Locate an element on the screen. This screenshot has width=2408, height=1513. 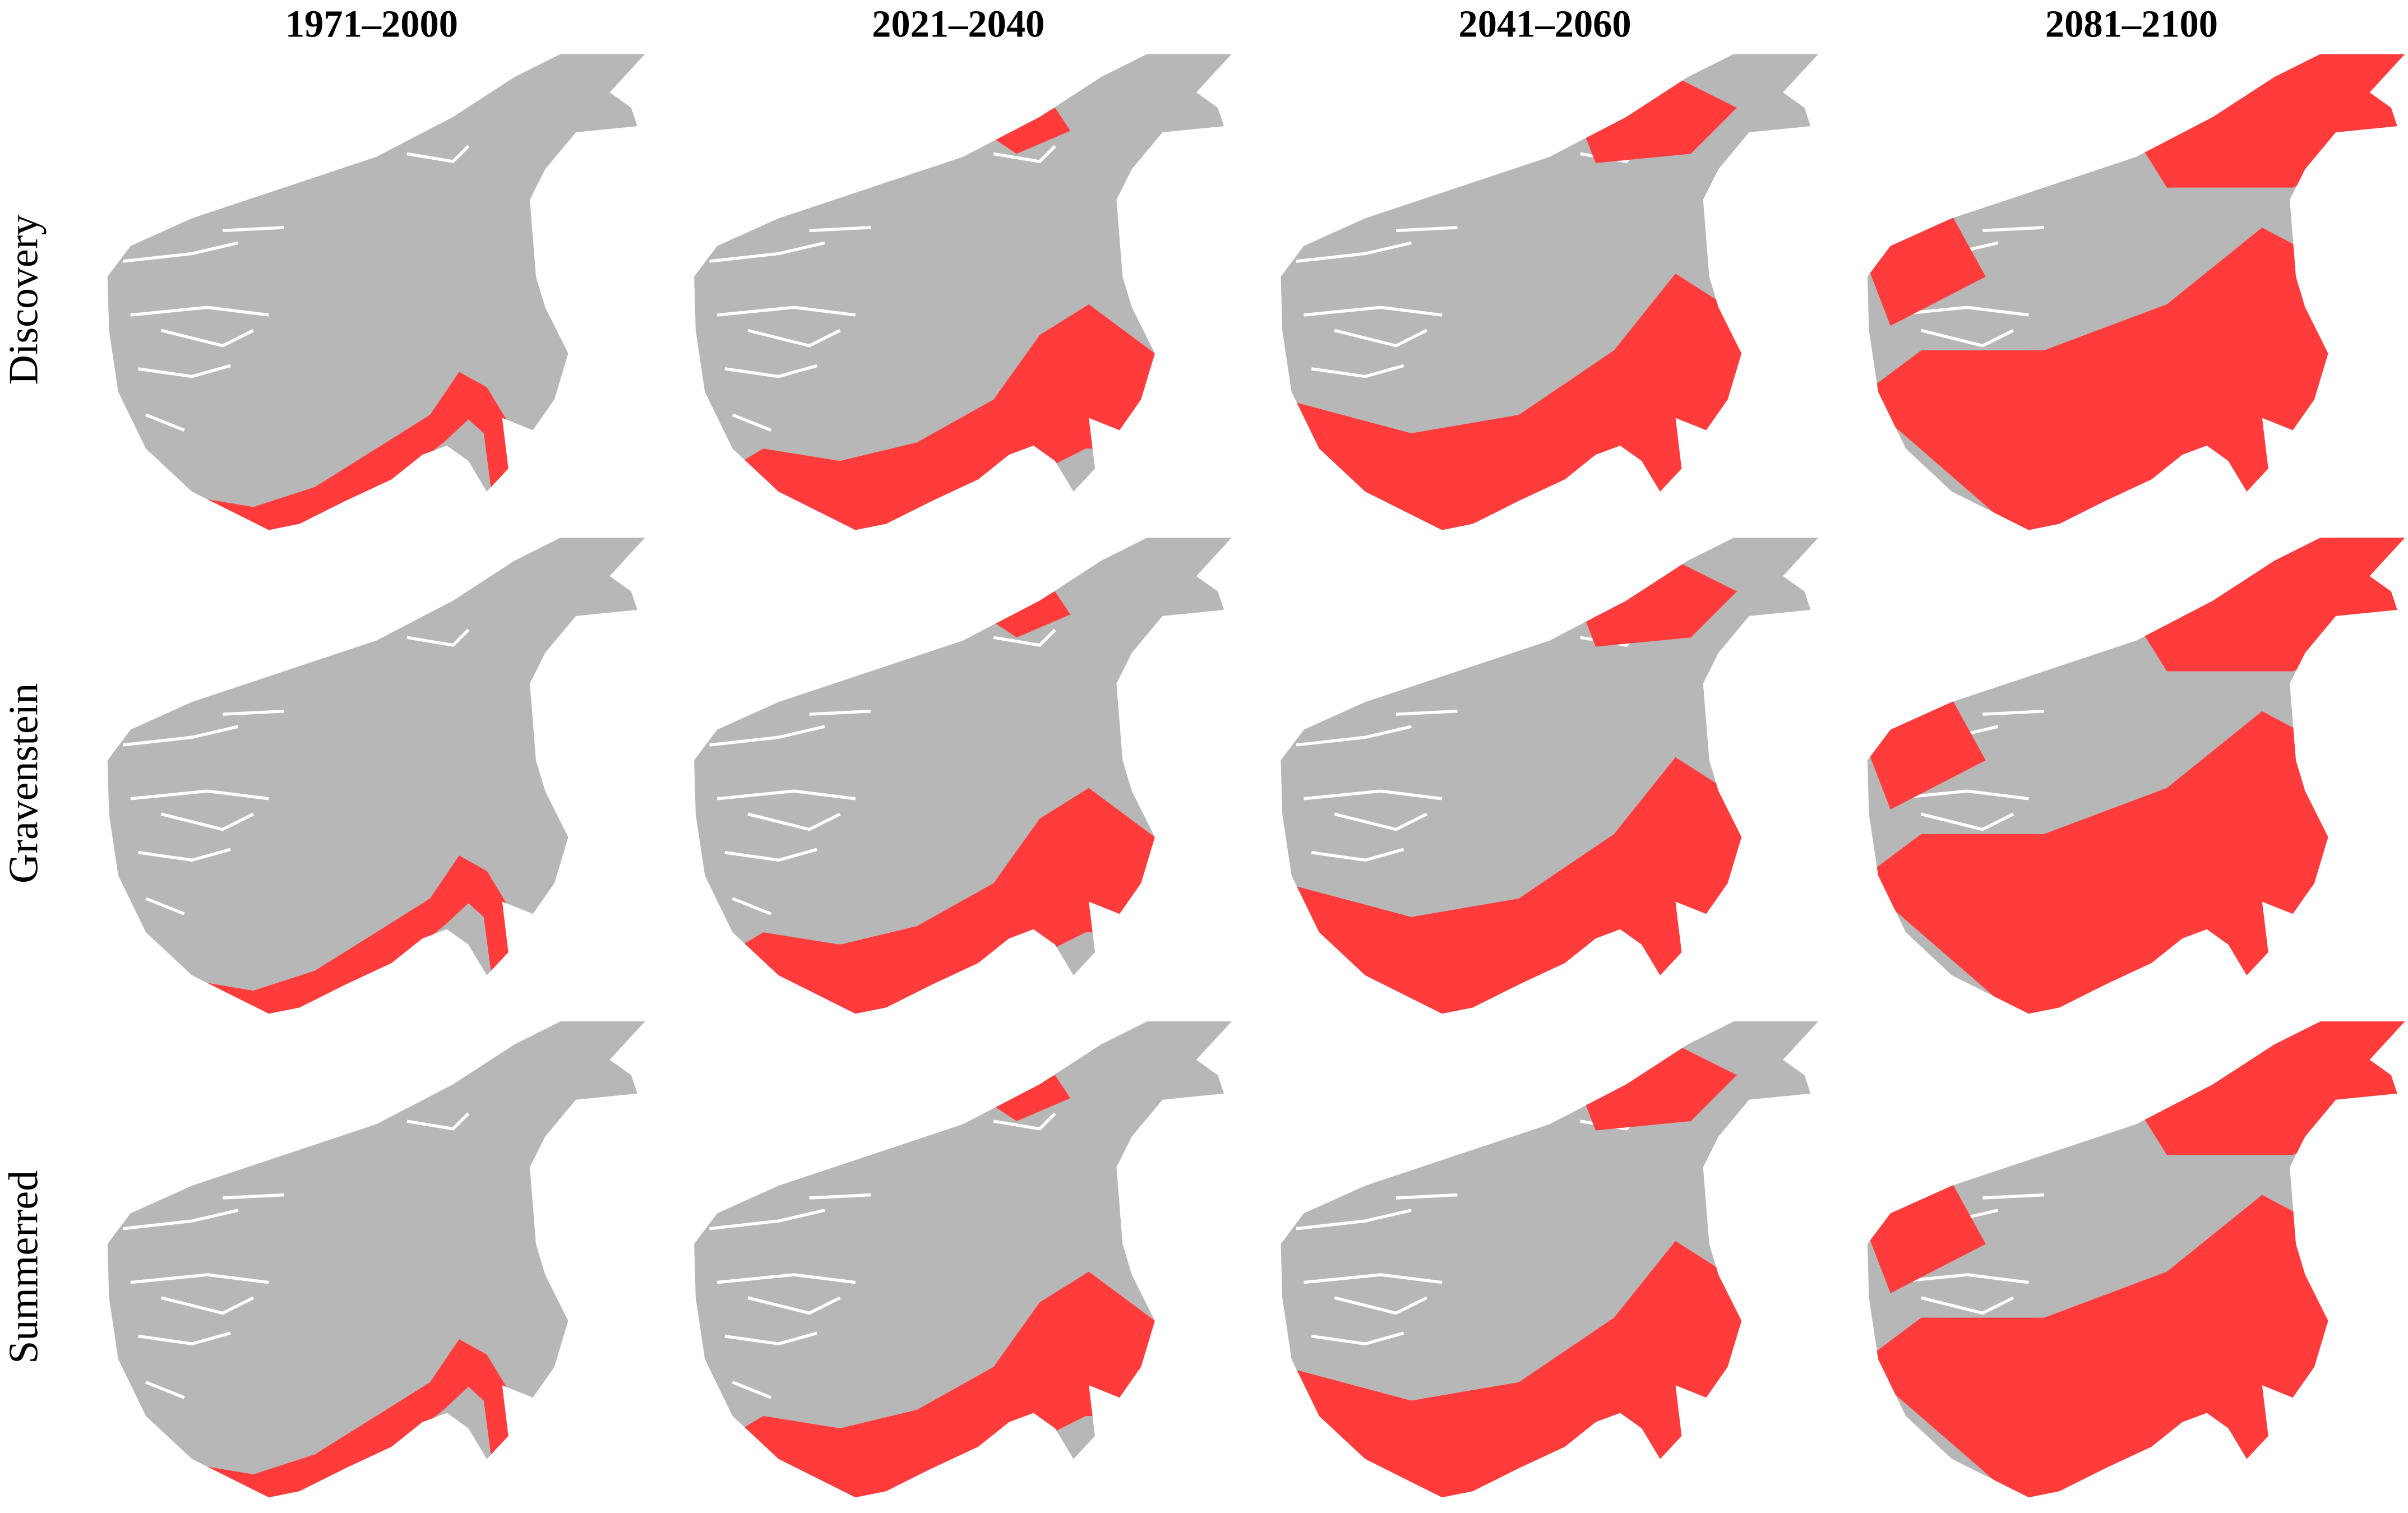
column-title: 2081–2100 is located at coordinates (2131, 24).